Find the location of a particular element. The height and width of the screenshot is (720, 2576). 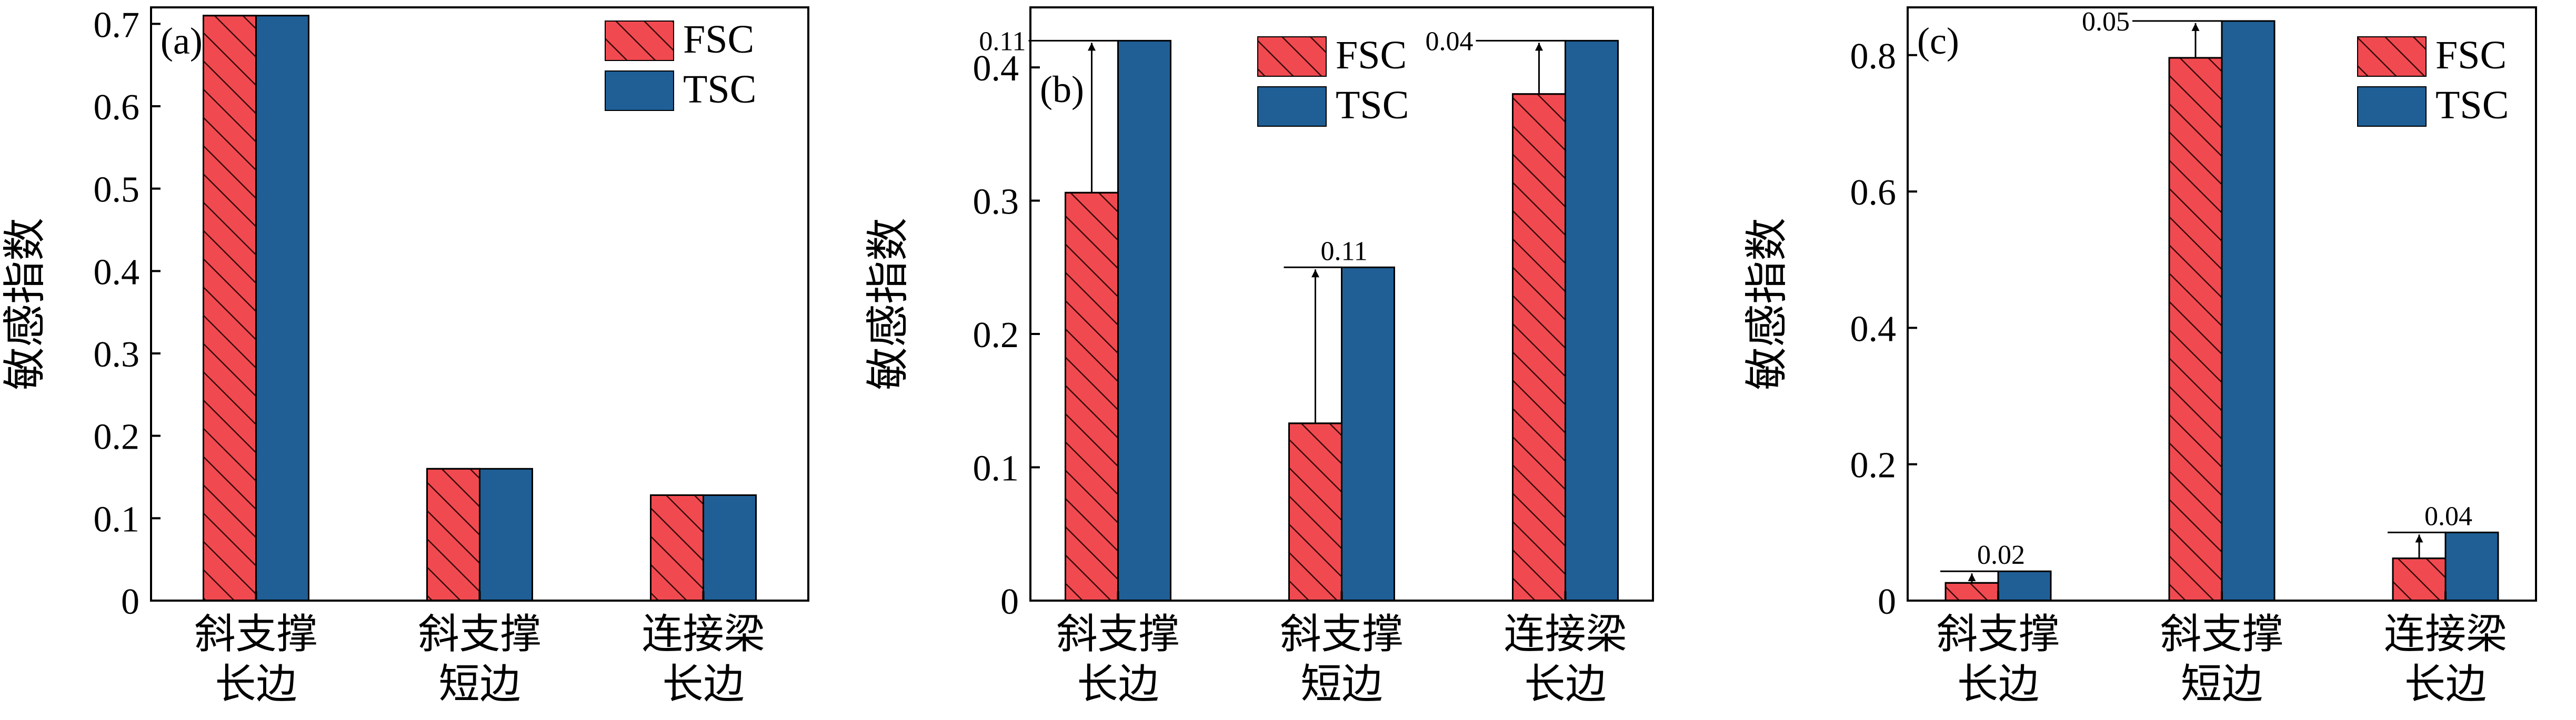

panel-label: (a) is located at coordinates (182, 41).